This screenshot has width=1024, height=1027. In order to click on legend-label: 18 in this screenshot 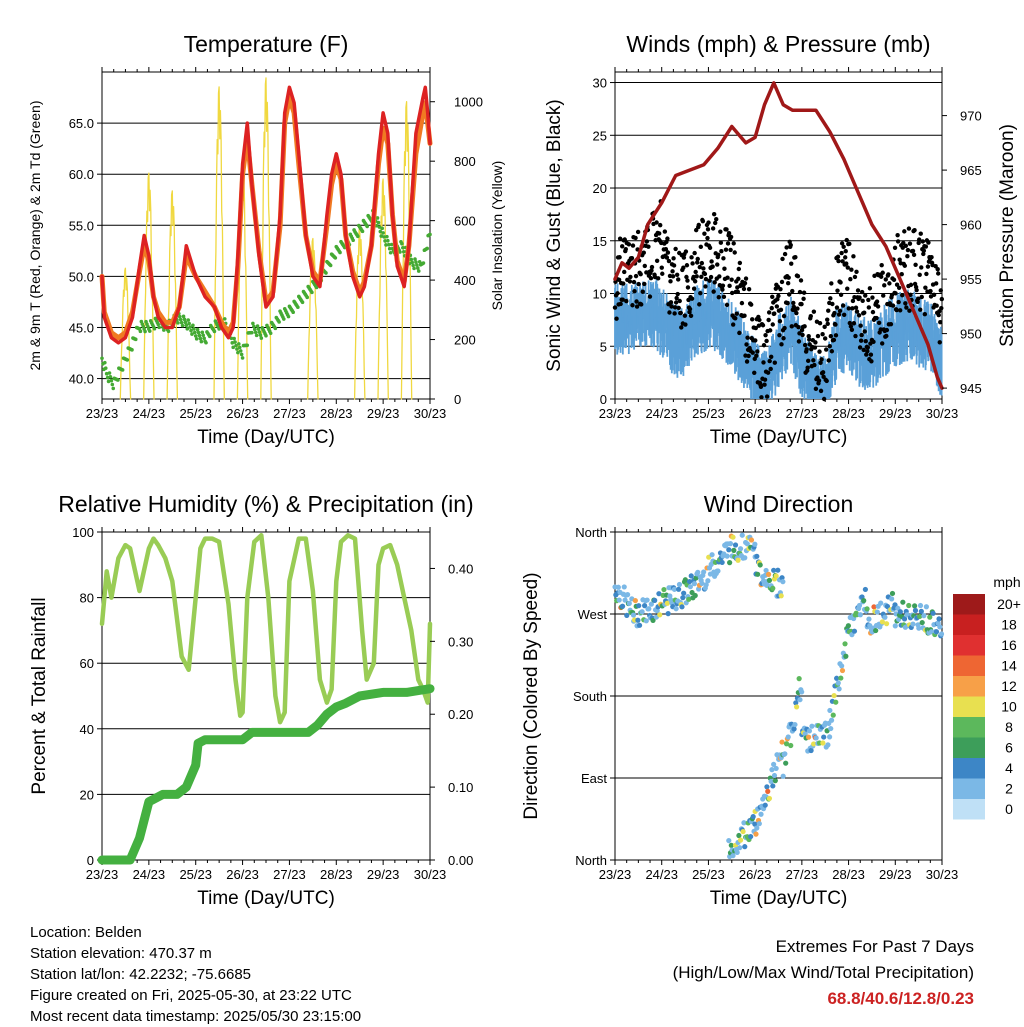, I will do `click(1009, 625)`.